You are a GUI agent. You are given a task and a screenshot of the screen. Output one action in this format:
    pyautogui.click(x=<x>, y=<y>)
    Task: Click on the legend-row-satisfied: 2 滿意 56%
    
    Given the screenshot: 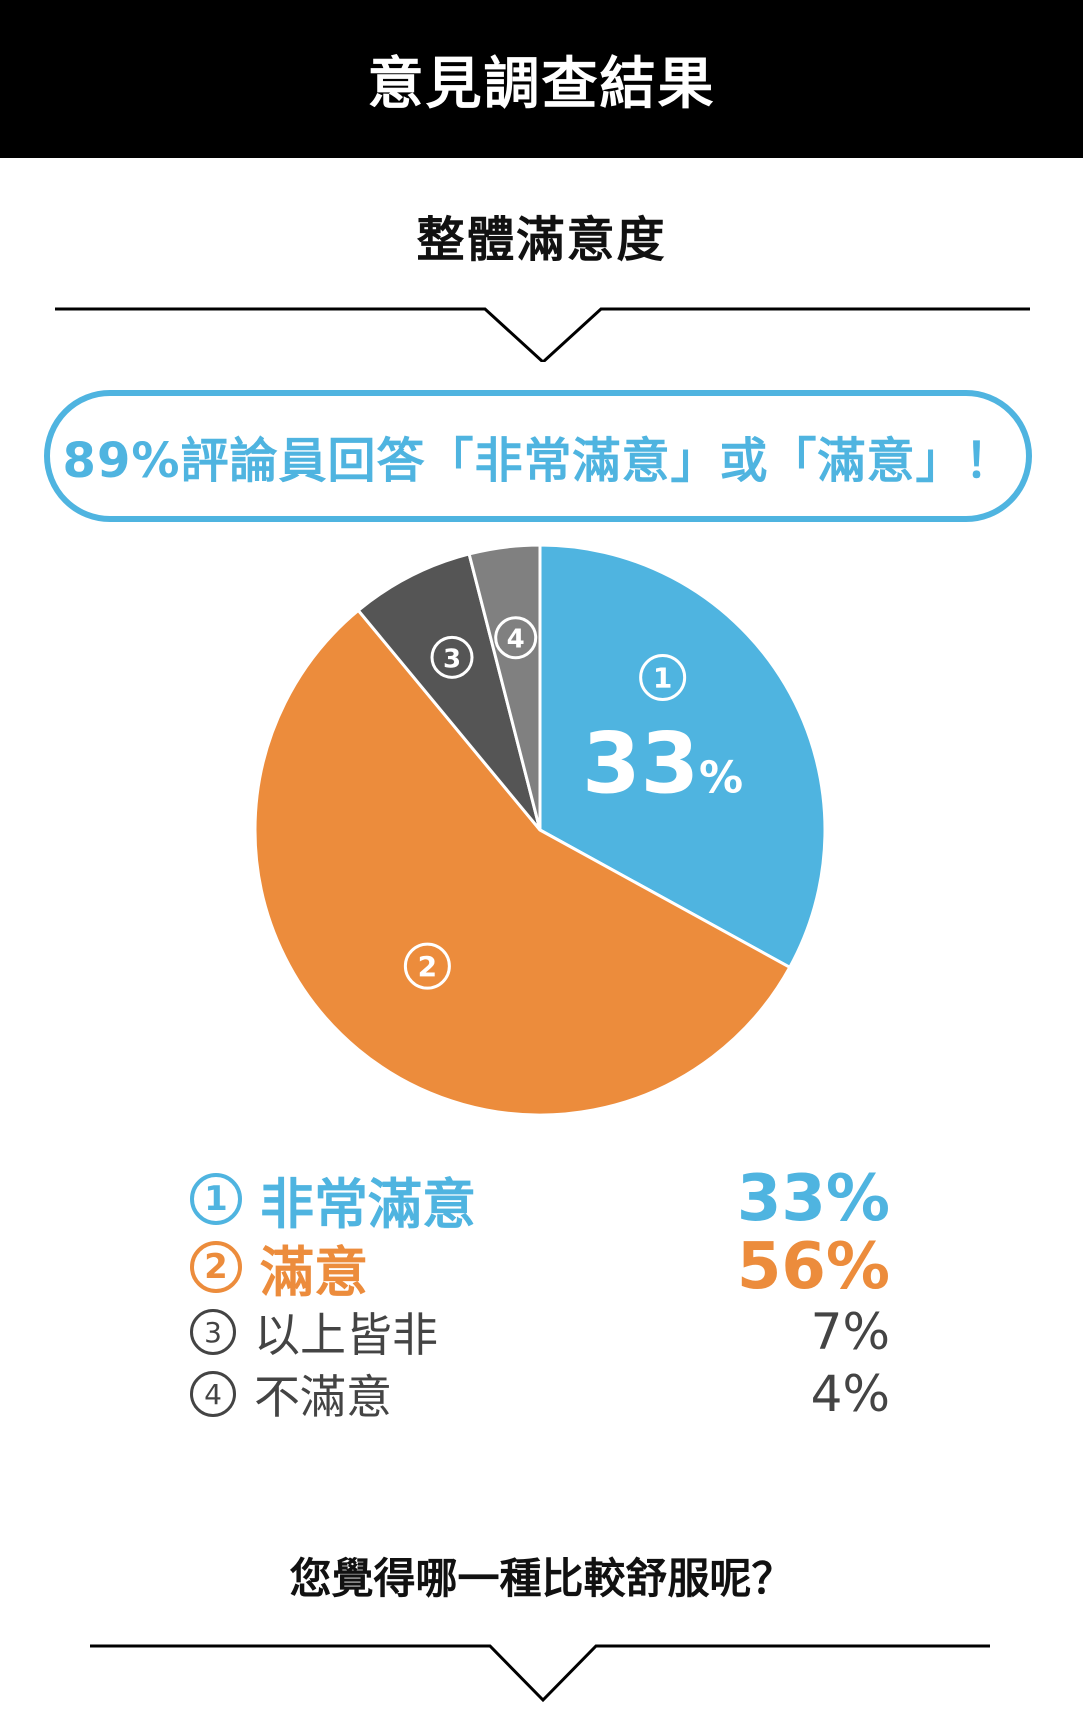 What is the action you would take?
    pyautogui.click(x=540, y=1267)
    